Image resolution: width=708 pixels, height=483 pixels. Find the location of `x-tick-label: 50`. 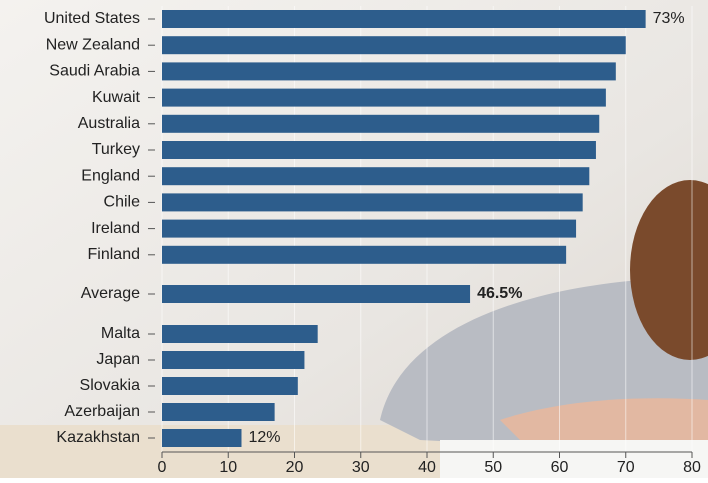

x-tick-label: 50 is located at coordinates (493, 467).